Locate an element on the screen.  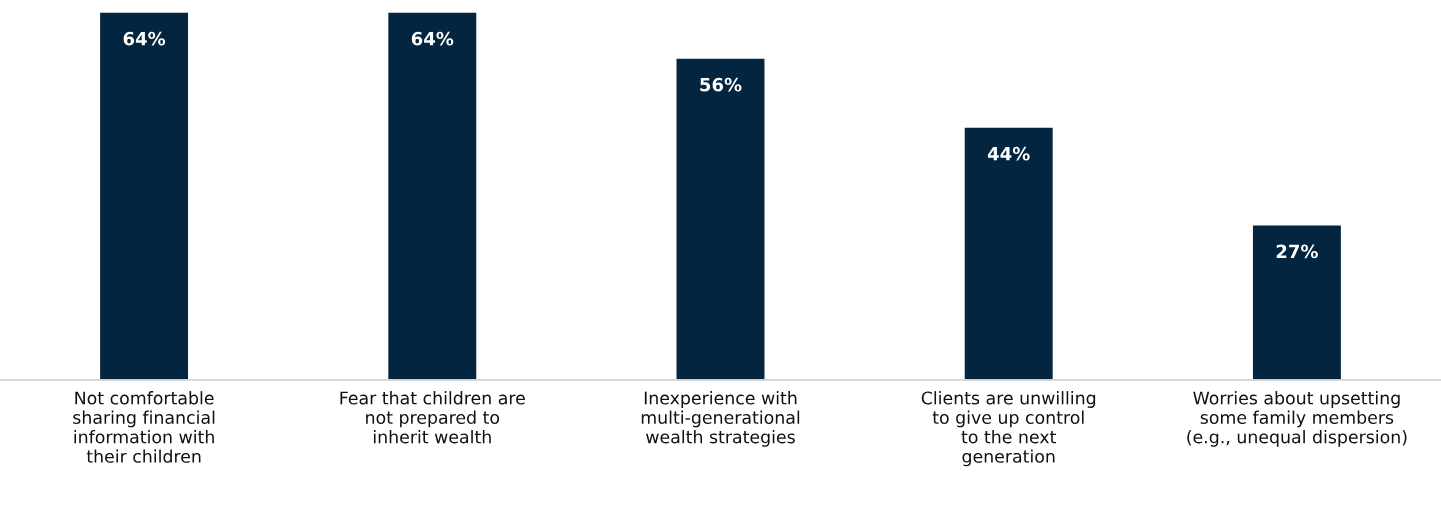
x-tick-label: Clients are unwilling to give up control to the next generation is located at coordinates (1008, 429).